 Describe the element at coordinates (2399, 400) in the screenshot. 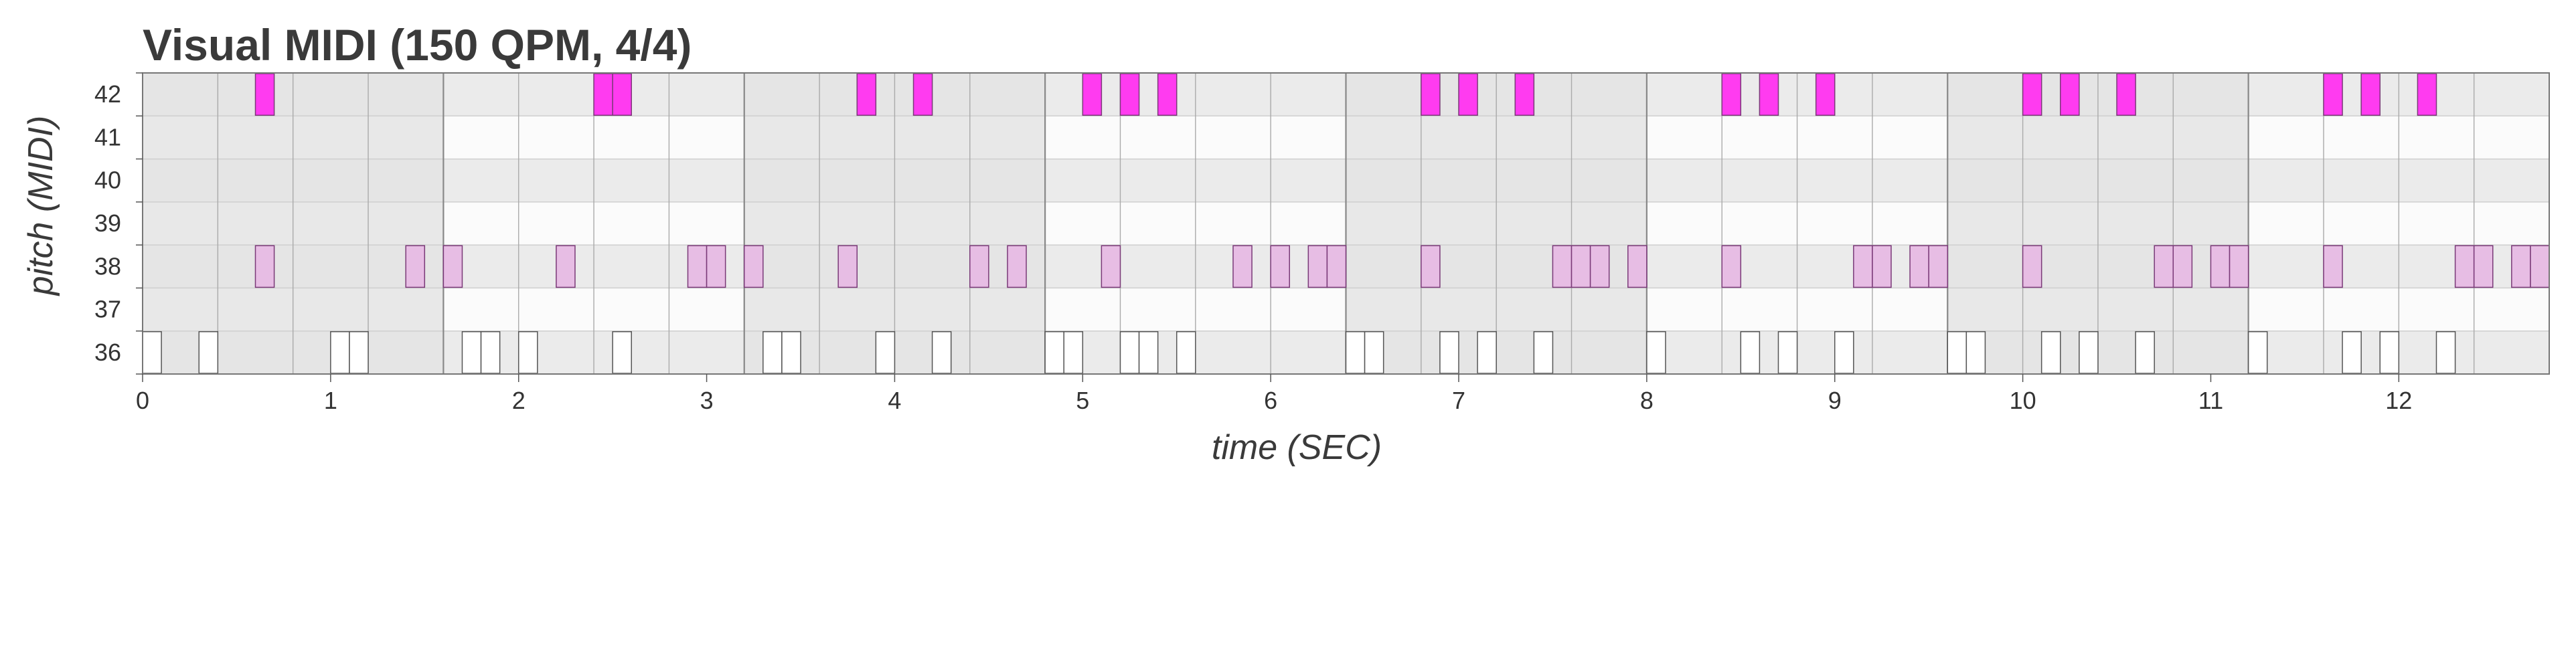

I see `x-tick-label: 12` at that location.